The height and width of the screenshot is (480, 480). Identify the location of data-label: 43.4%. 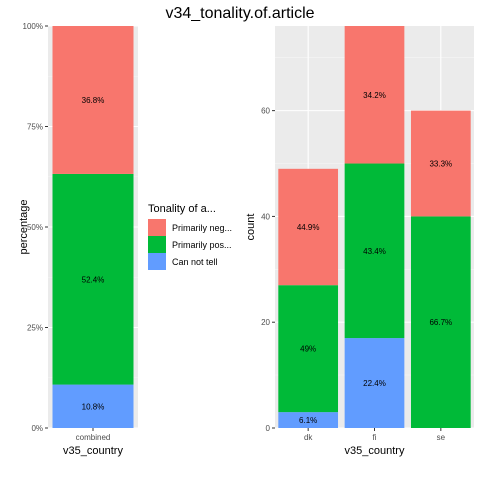
(374, 251).